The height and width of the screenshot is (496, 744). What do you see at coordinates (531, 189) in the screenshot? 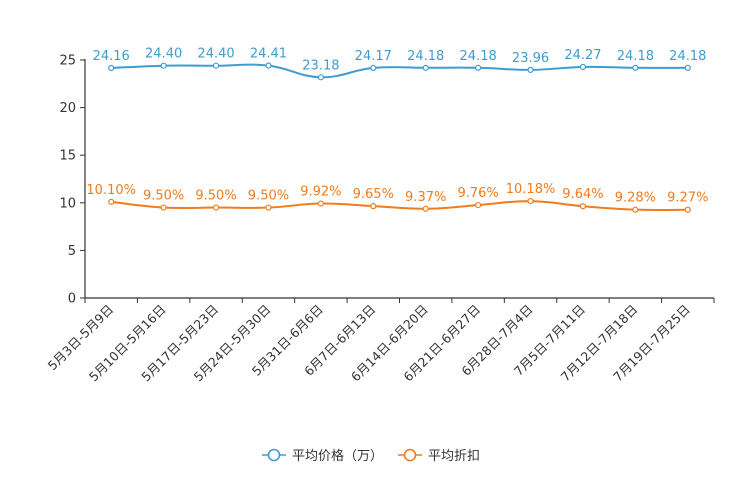
I see `data-label: 10.18%` at bounding box center [531, 189].